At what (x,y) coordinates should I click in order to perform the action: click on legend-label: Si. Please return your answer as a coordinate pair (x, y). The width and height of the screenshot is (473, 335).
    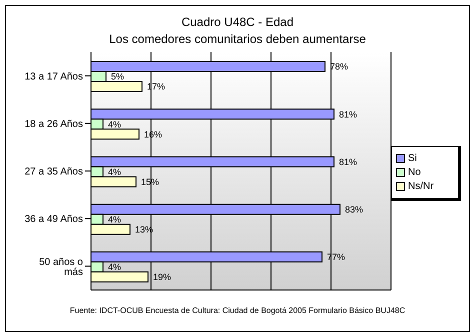
    Looking at the image, I should click on (412, 158).